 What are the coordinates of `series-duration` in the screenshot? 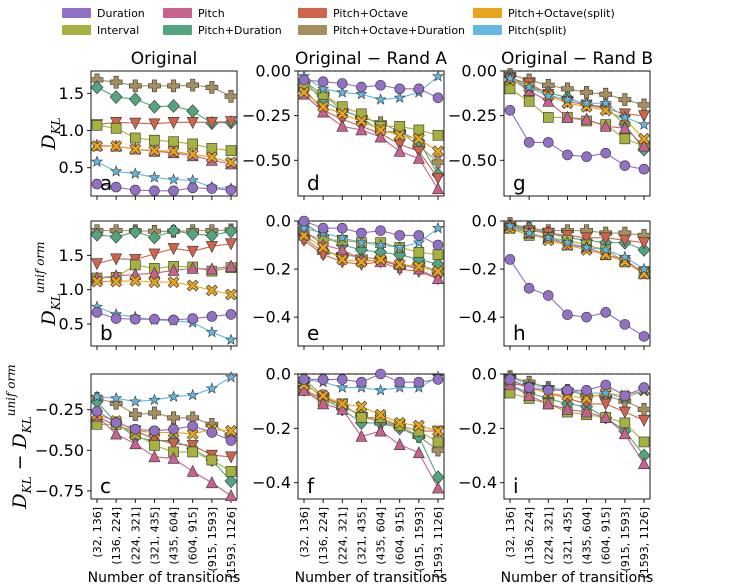 It's located at (577, 298).